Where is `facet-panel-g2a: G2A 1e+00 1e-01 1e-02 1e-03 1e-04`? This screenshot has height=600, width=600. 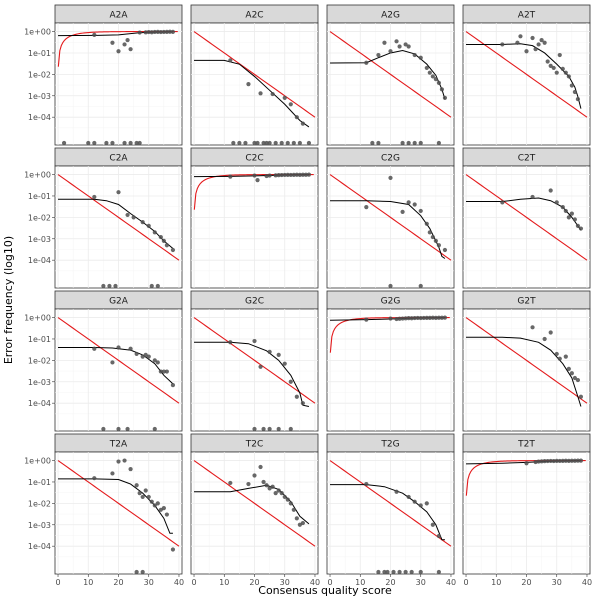
facet-panel-g2a: G2A 1e+00 1e-01 1e-02 1e-03 1e-04 is located at coordinates (103, 361).